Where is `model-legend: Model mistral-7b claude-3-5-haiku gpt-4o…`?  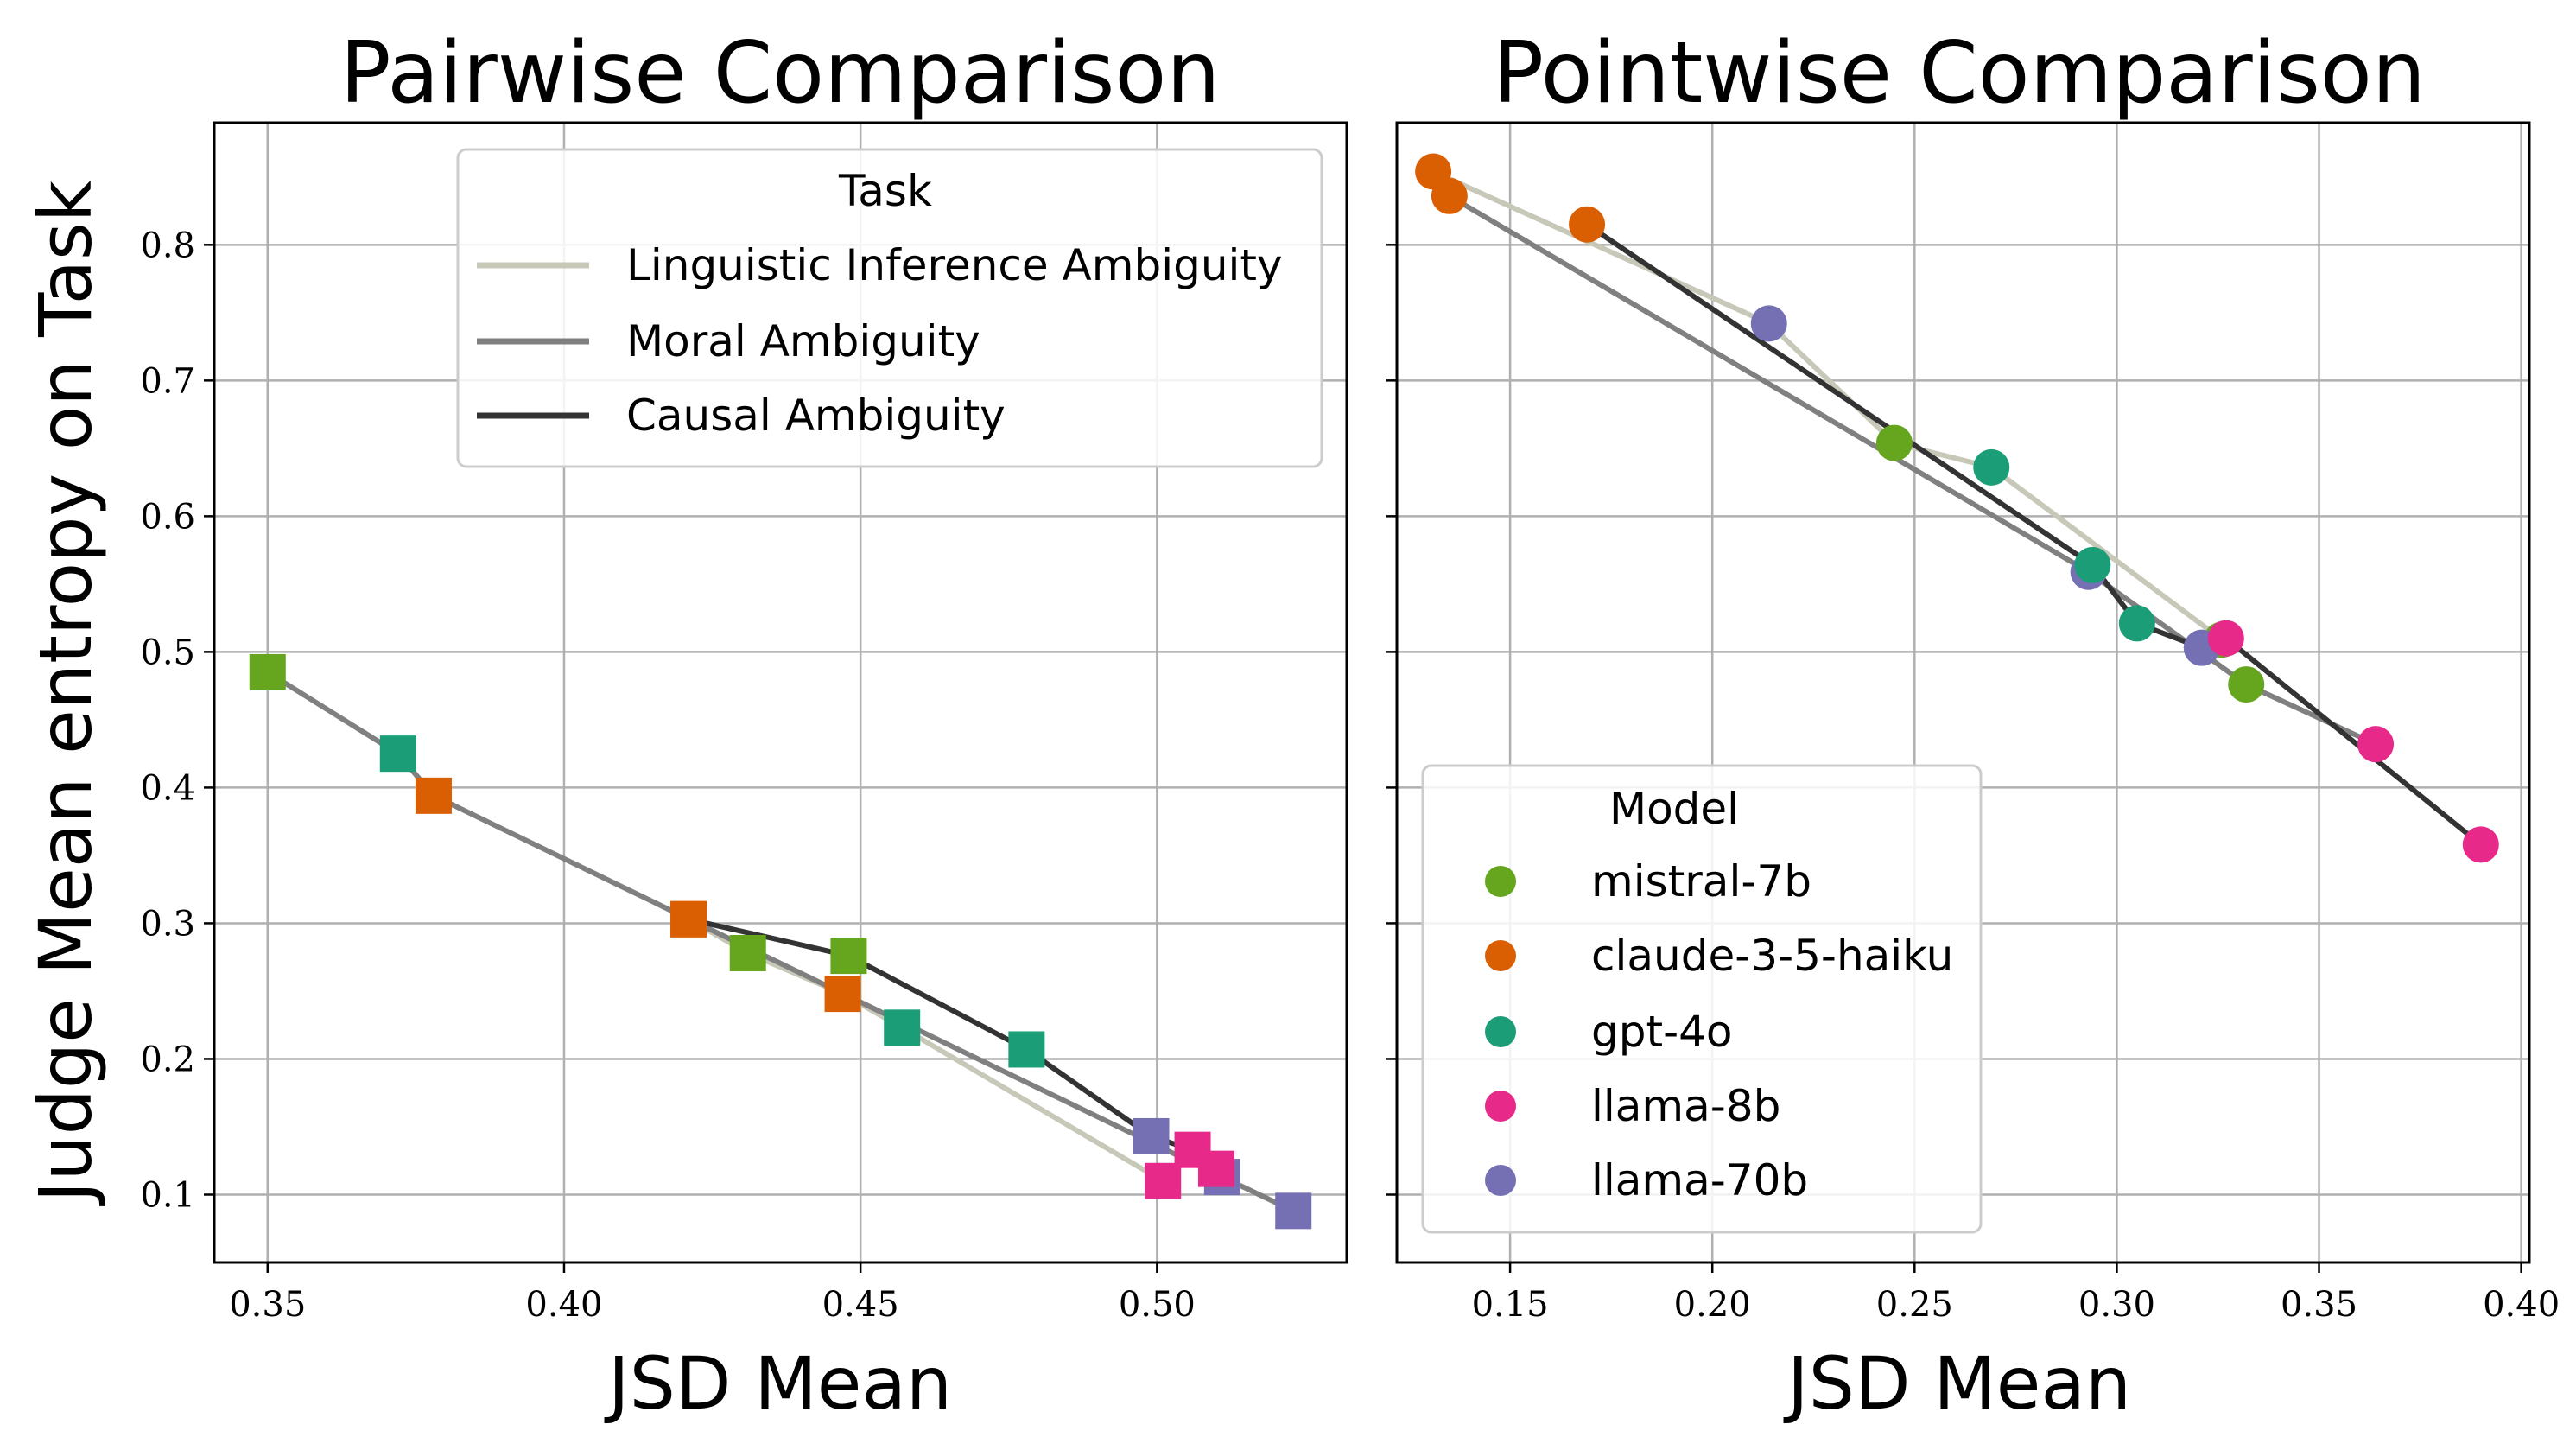 model-legend: Model mistral-7b claude-3-5-haiku gpt-4o… is located at coordinates (1702, 999).